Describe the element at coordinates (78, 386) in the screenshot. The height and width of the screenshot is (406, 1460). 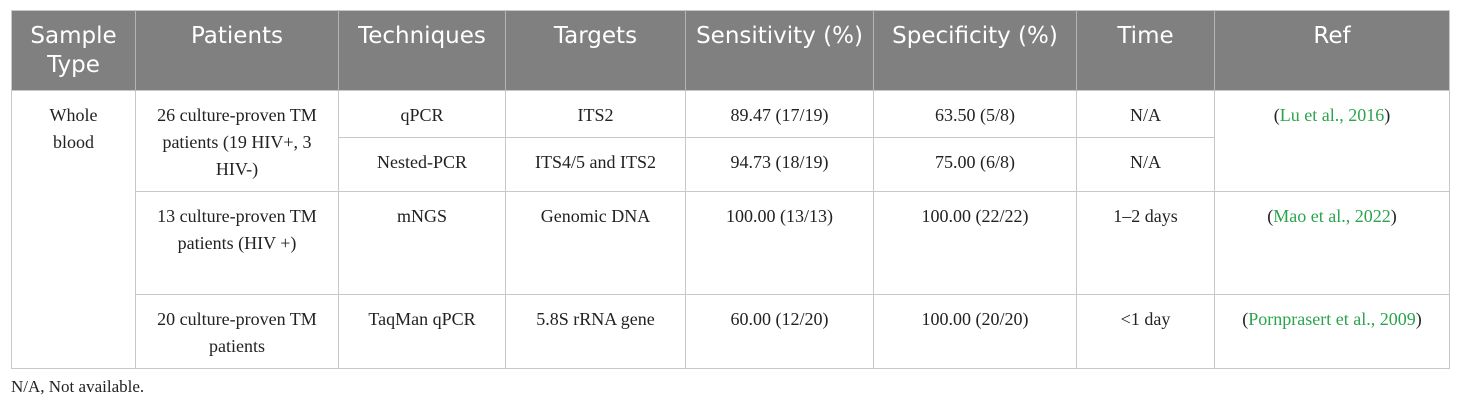
I see `table-footnote: N/A, Not available.` at that location.